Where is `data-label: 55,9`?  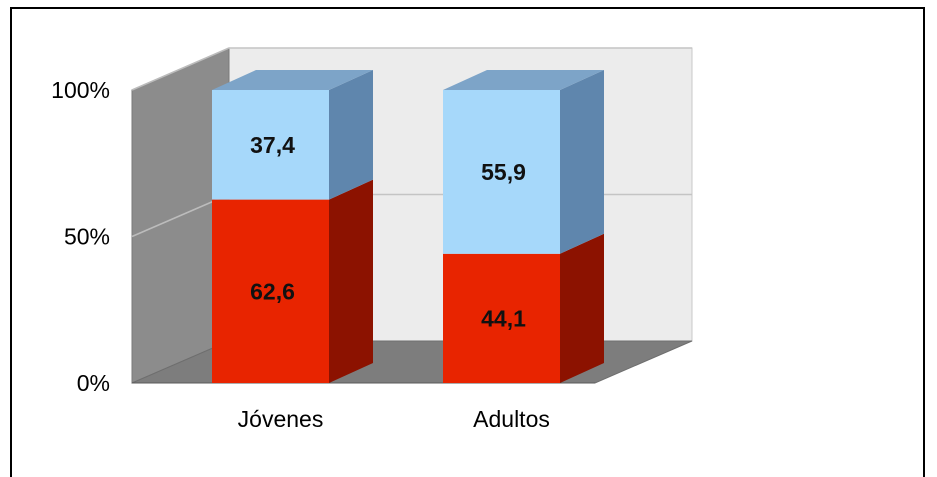
data-label: 55,9 is located at coordinates (503, 172).